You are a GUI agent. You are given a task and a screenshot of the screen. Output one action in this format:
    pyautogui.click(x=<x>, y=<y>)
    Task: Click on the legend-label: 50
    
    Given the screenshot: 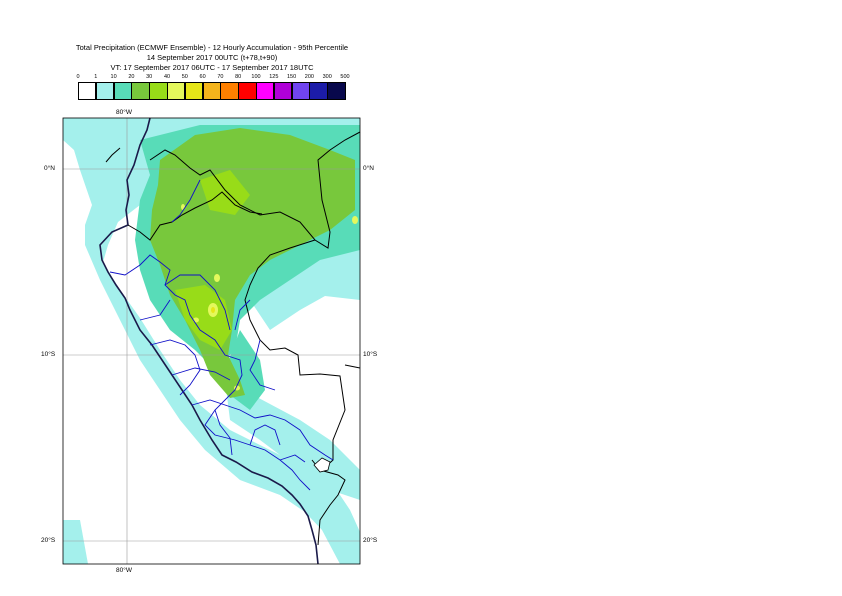 What is the action you would take?
    pyautogui.click(x=184, y=77)
    